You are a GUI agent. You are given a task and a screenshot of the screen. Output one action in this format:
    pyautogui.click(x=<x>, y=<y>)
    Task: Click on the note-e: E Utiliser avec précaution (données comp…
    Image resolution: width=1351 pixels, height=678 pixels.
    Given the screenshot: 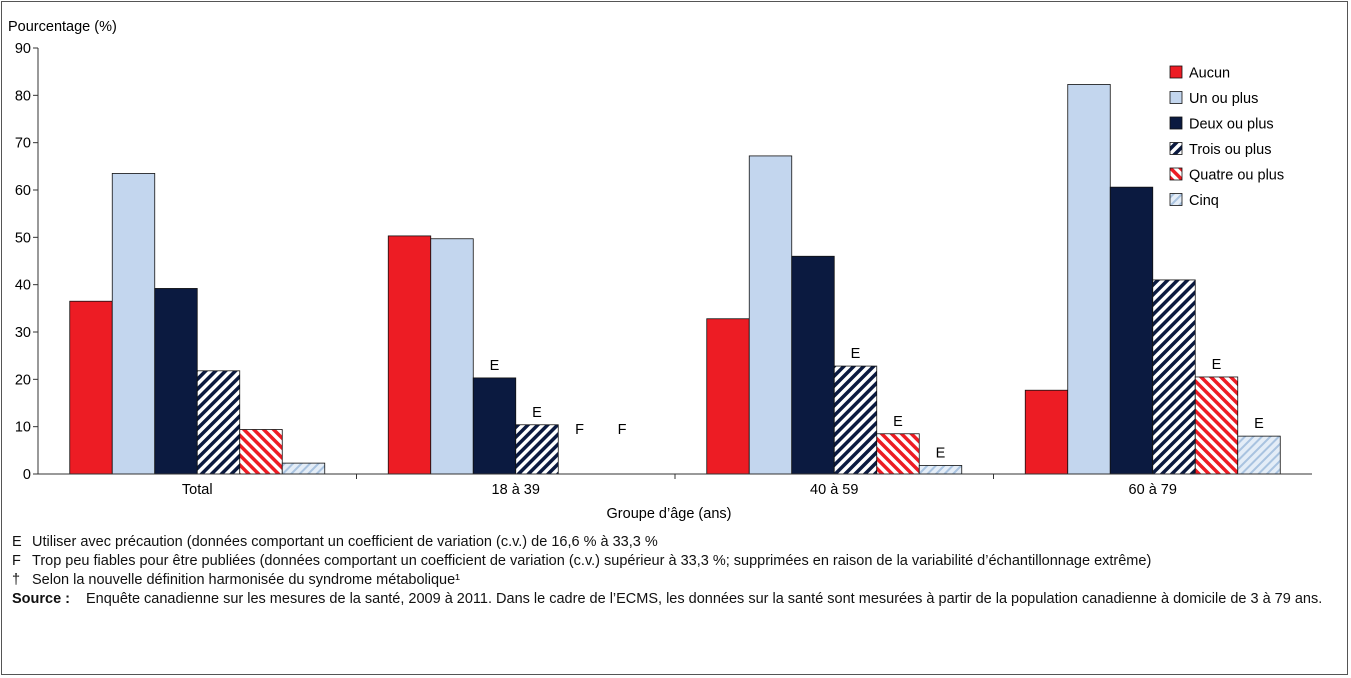 What is the action you would take?
    pyautogui.click(x=672, y=542)
    